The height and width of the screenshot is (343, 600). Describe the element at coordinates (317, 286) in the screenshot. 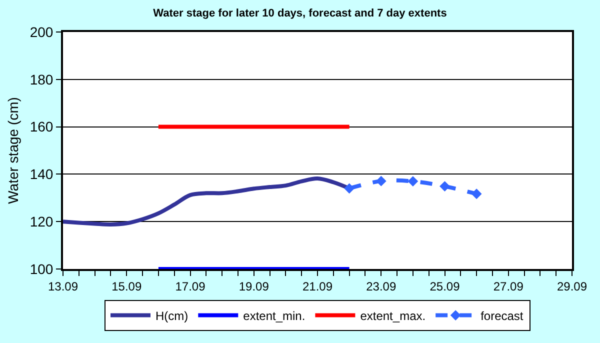

I see `x-tick-label: 21.09` at that location.